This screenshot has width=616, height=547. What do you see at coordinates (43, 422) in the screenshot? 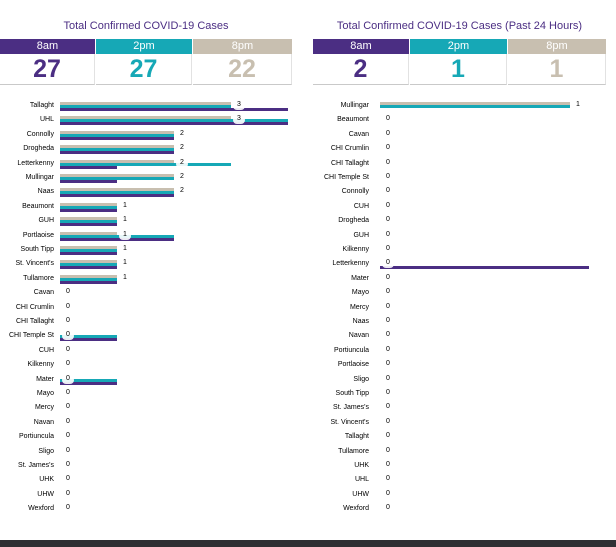
I see `hospital-label: Navan` at bounding box center [43, 422].